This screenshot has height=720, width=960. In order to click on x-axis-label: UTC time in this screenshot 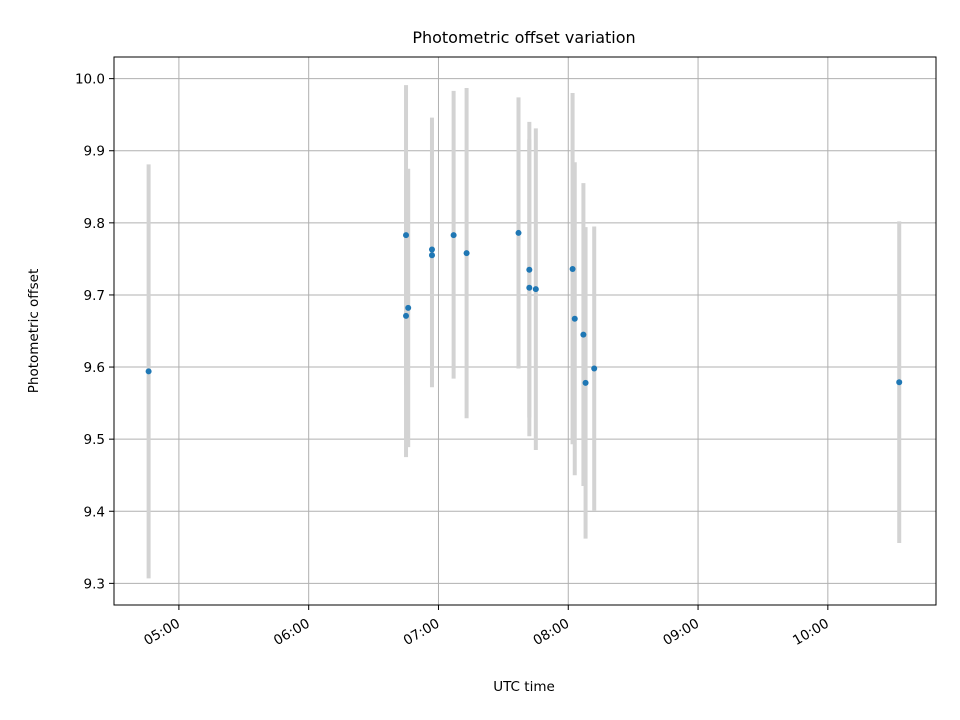, I will do `click(524, 687)`.